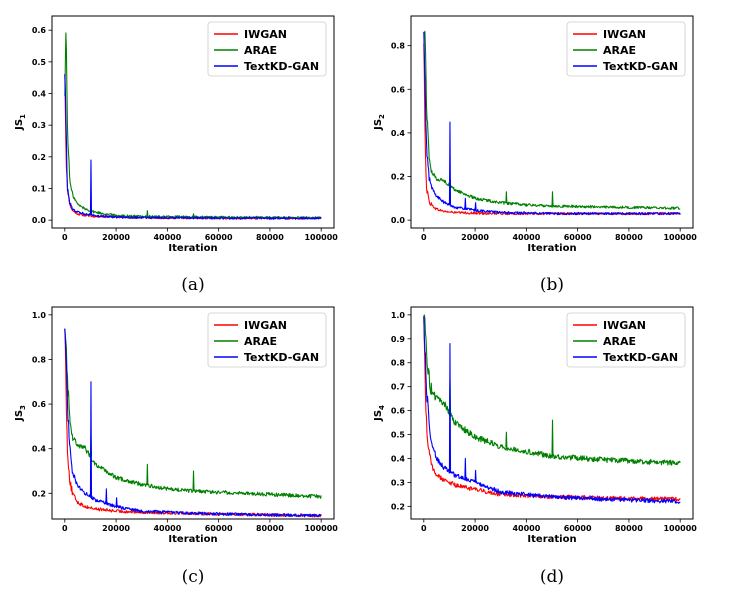 Image resolution: width=735 pixels, height=600 pixels. I want to click on y-tick-label: 0.9, so click(398, 339).